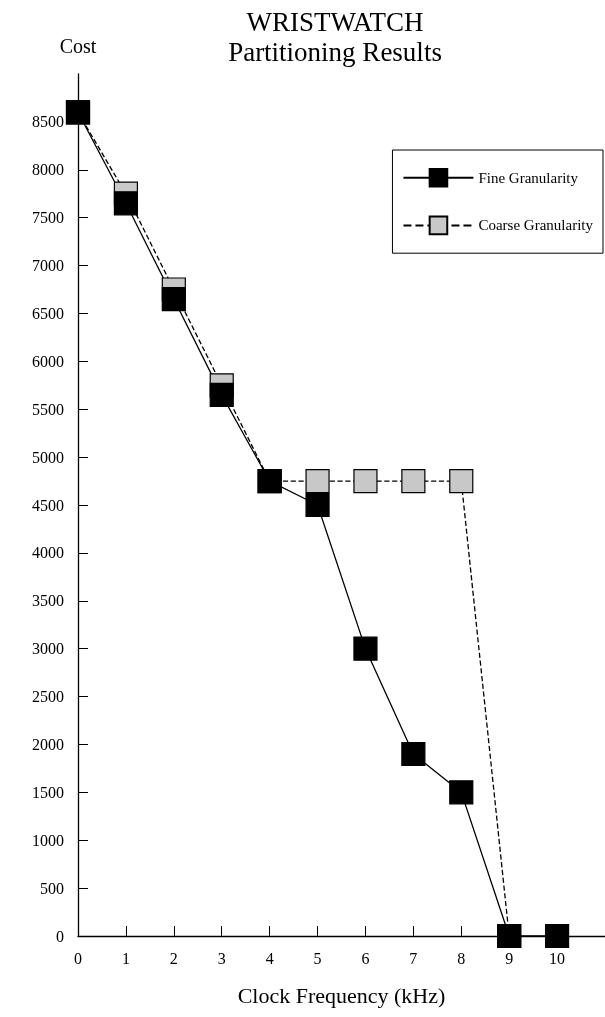 Image resolution: width=605 pixels, height=1017 pixels. Describe the element at coordinates (48, 792) in the screenshot. I see `y-tick-label: 1500` at that location.